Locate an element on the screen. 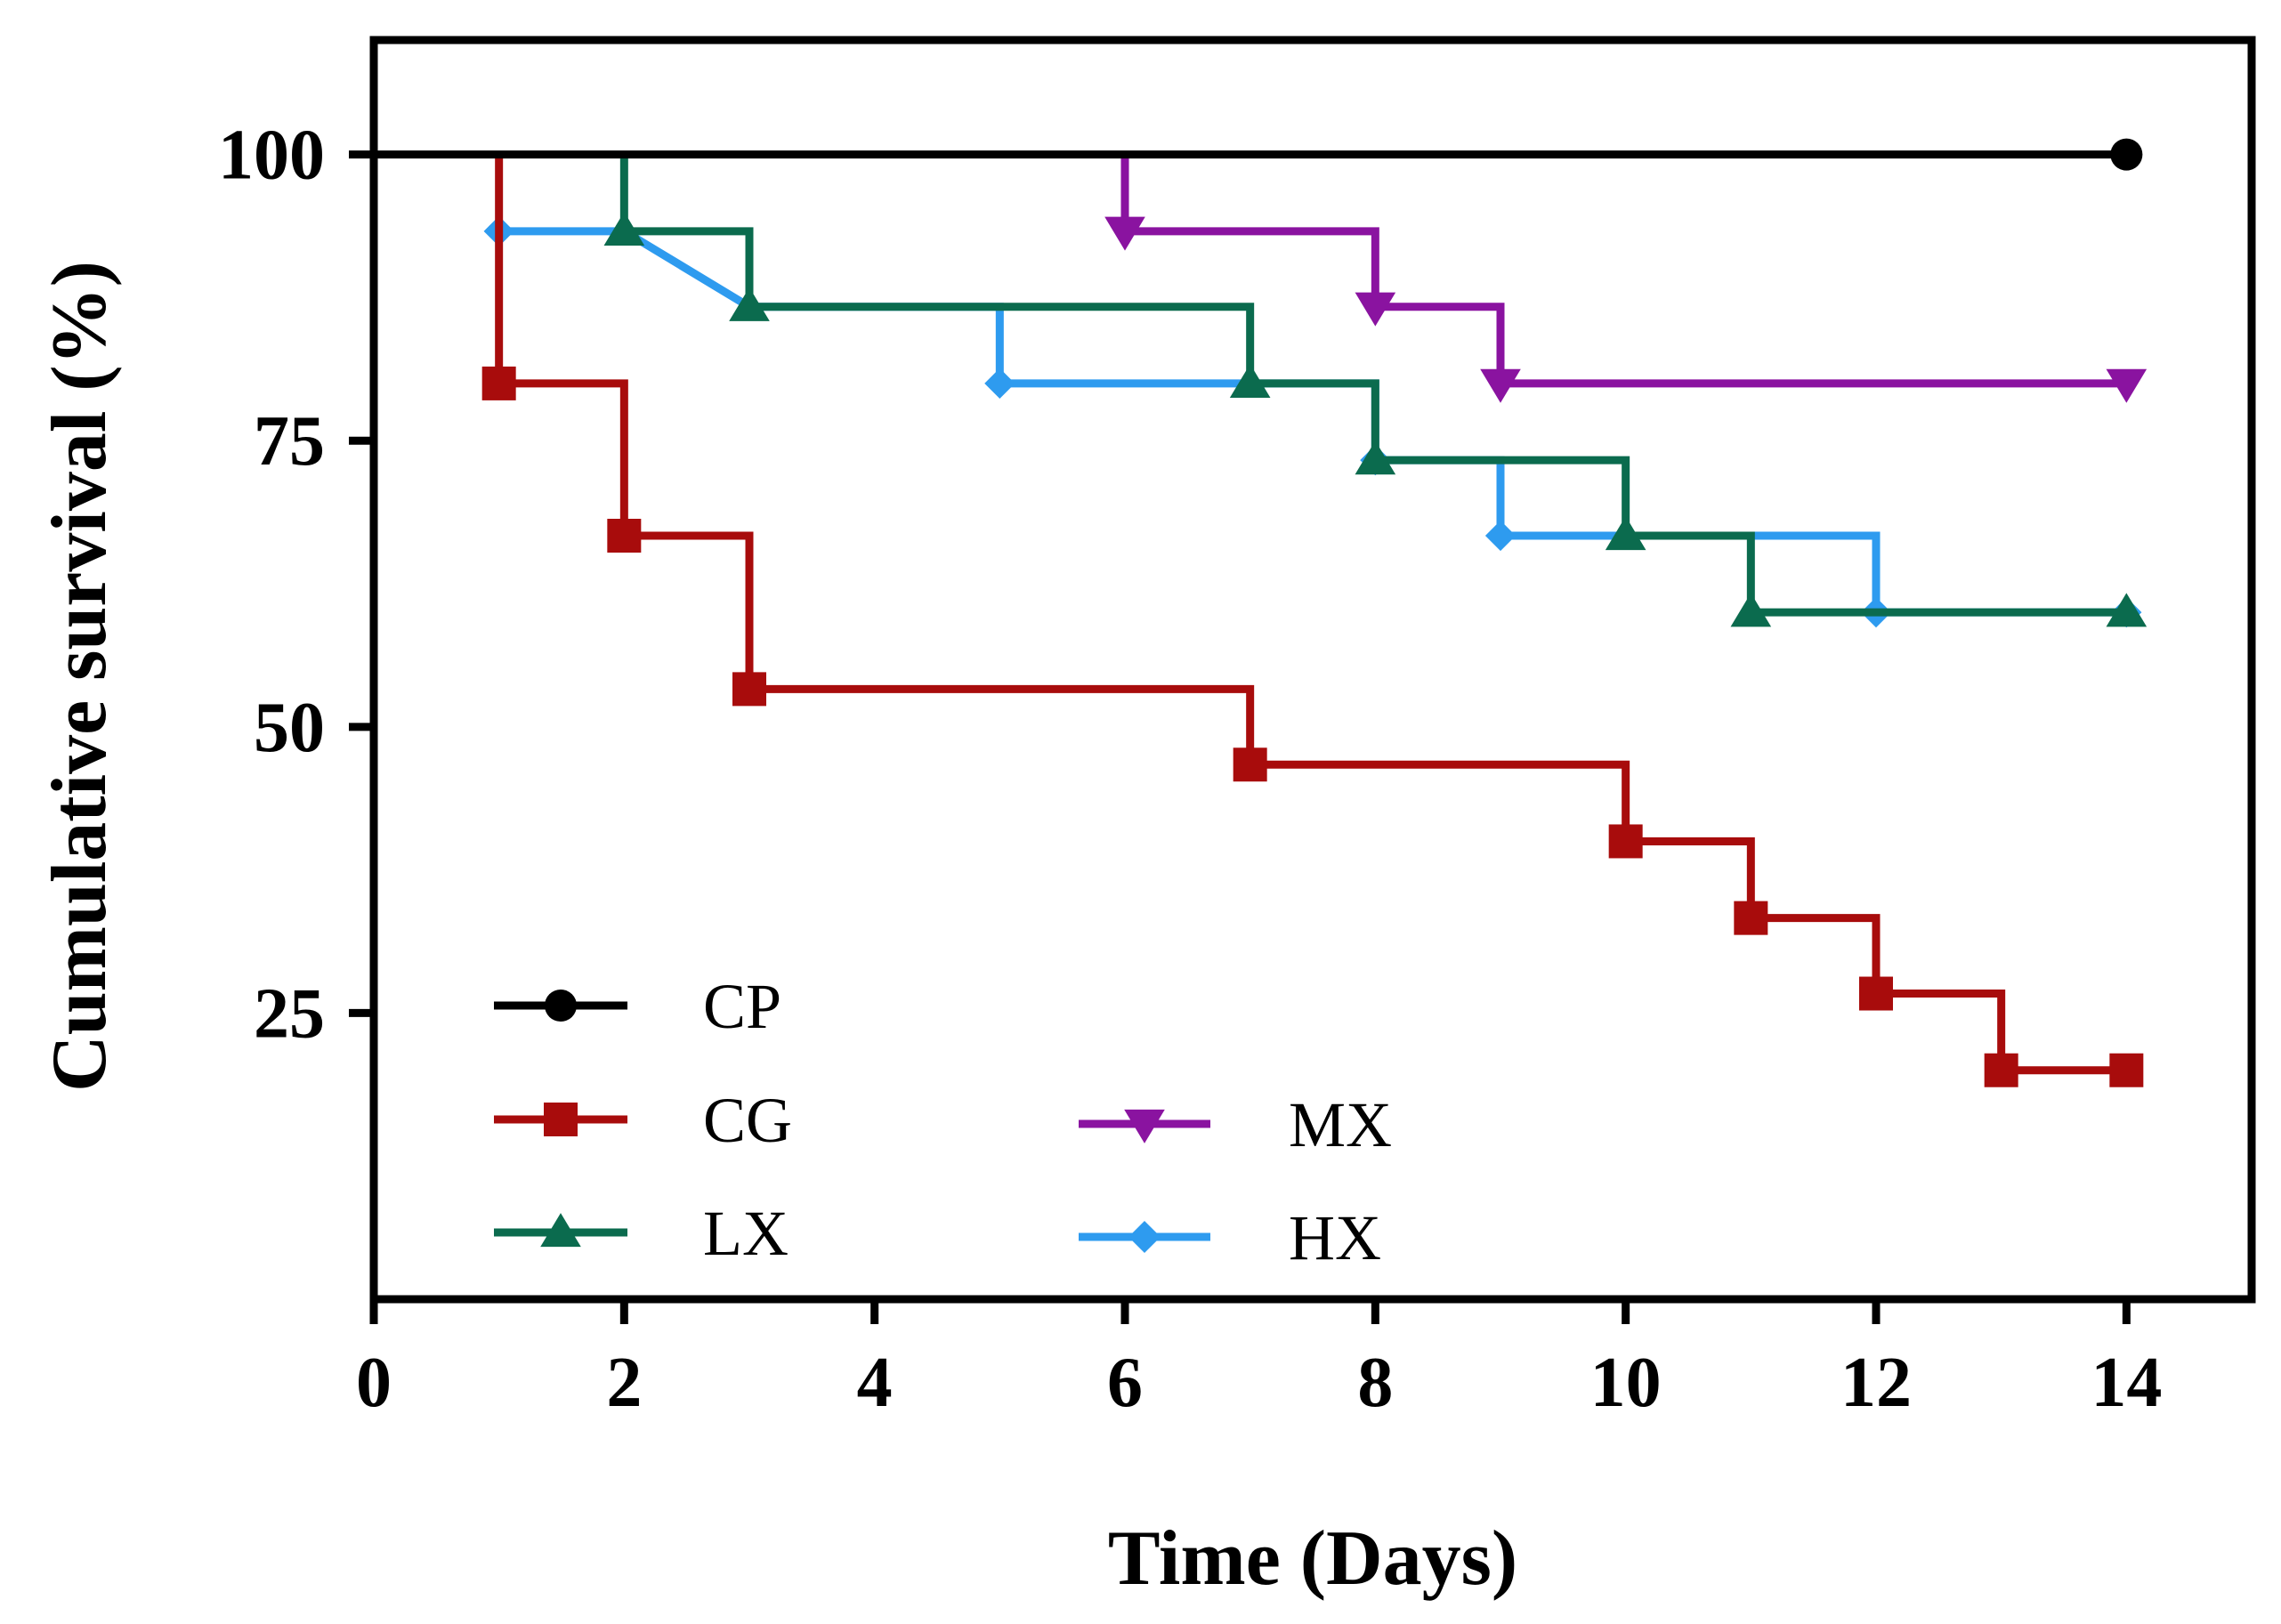 The image size is (2281, 1624). x-tick-label-8: 8 is located at coordinates (1375, 1383).